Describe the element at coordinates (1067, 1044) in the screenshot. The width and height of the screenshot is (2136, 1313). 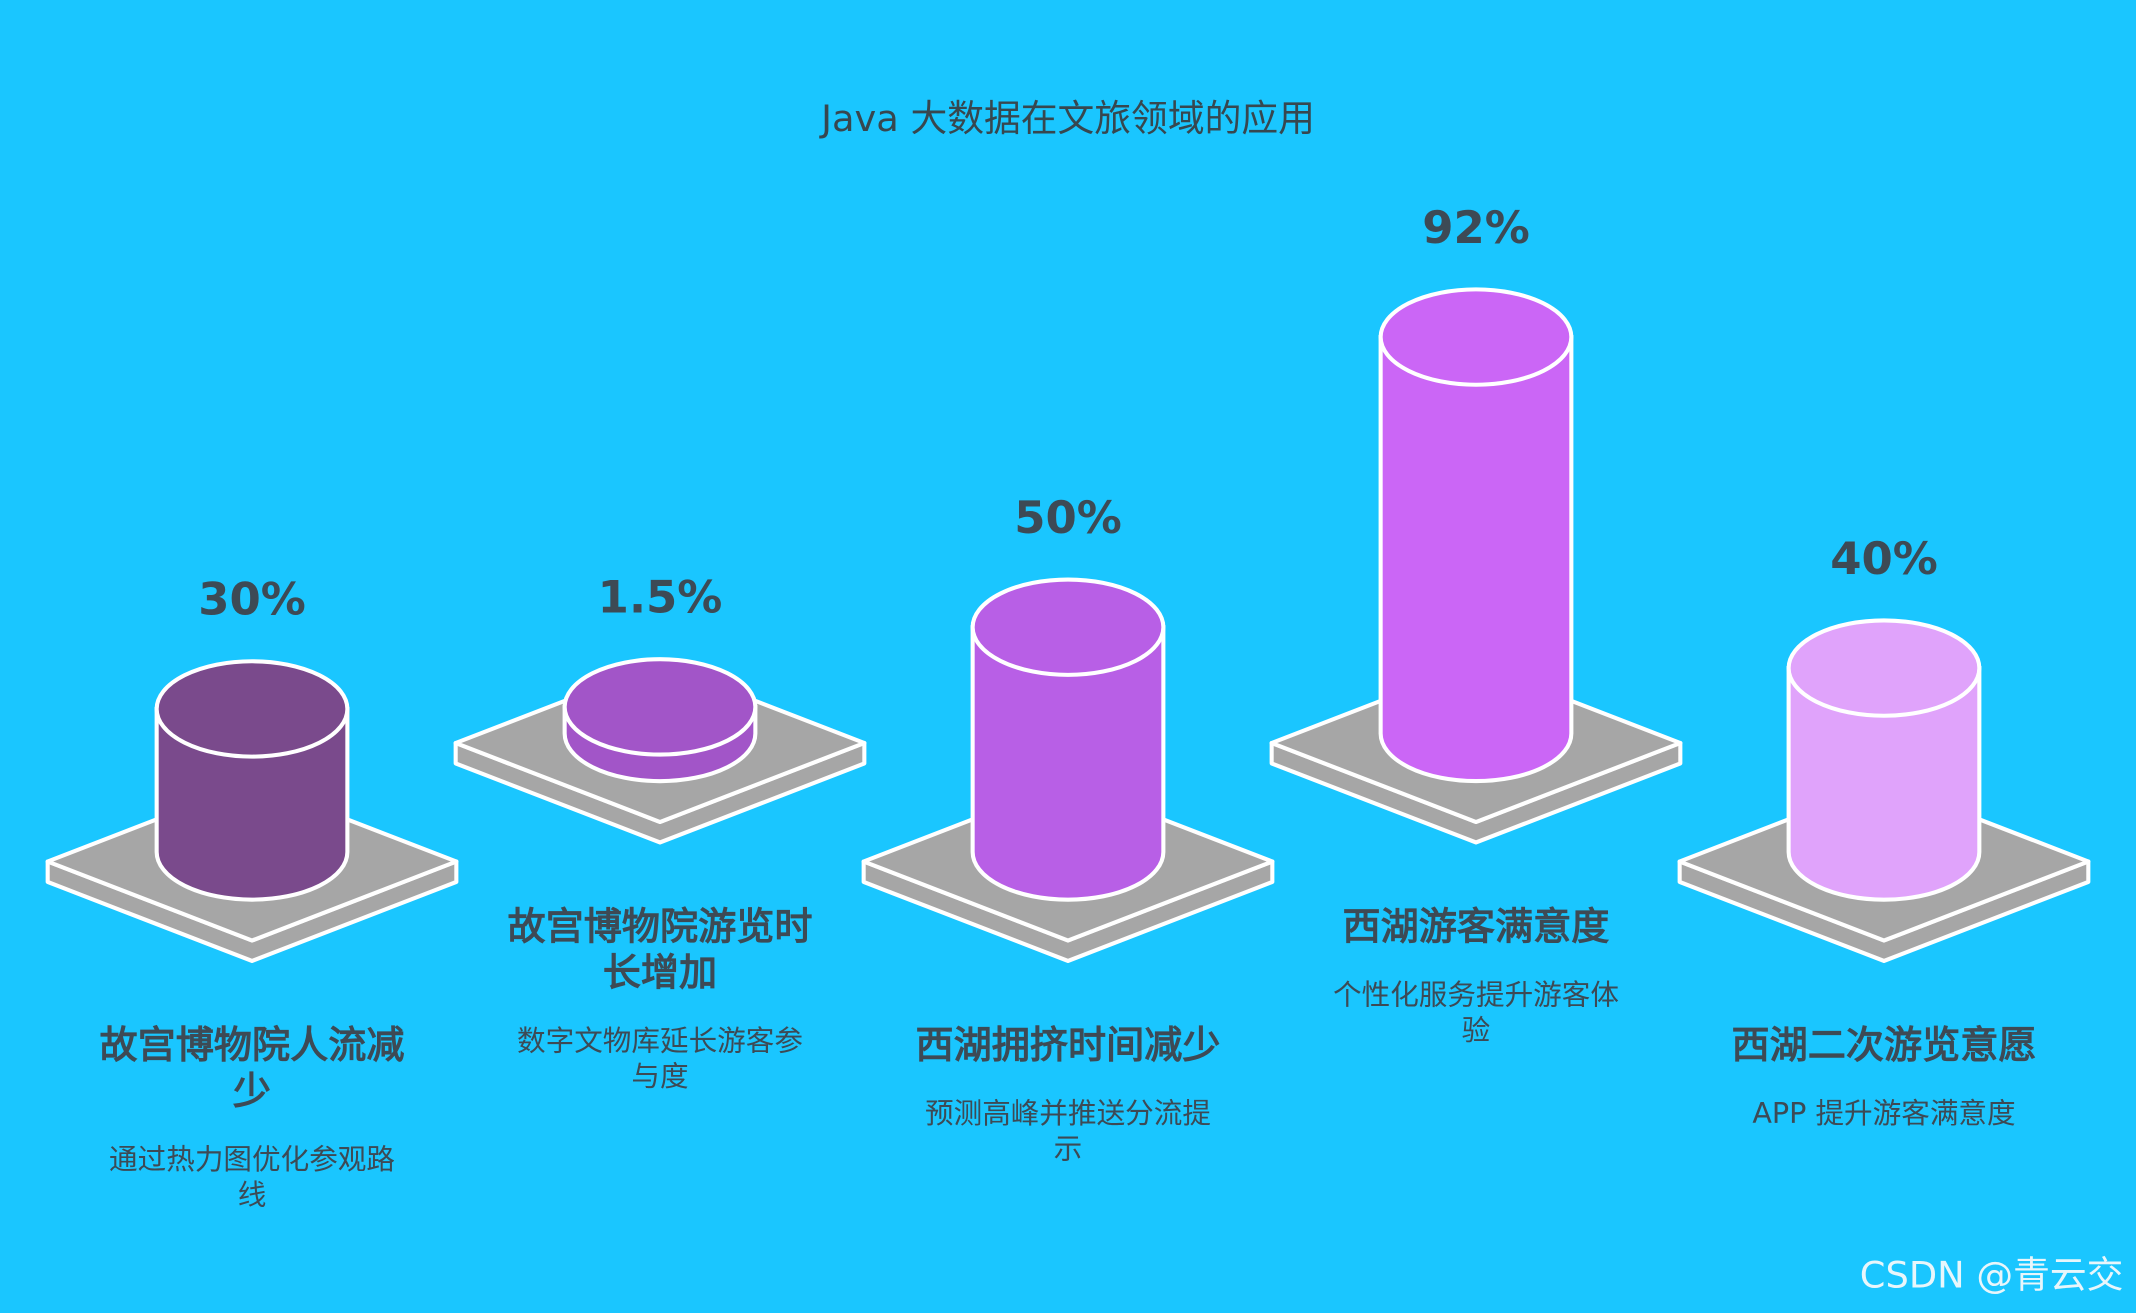
I see `category-label: 西湖拥挤时间减少` at that location.